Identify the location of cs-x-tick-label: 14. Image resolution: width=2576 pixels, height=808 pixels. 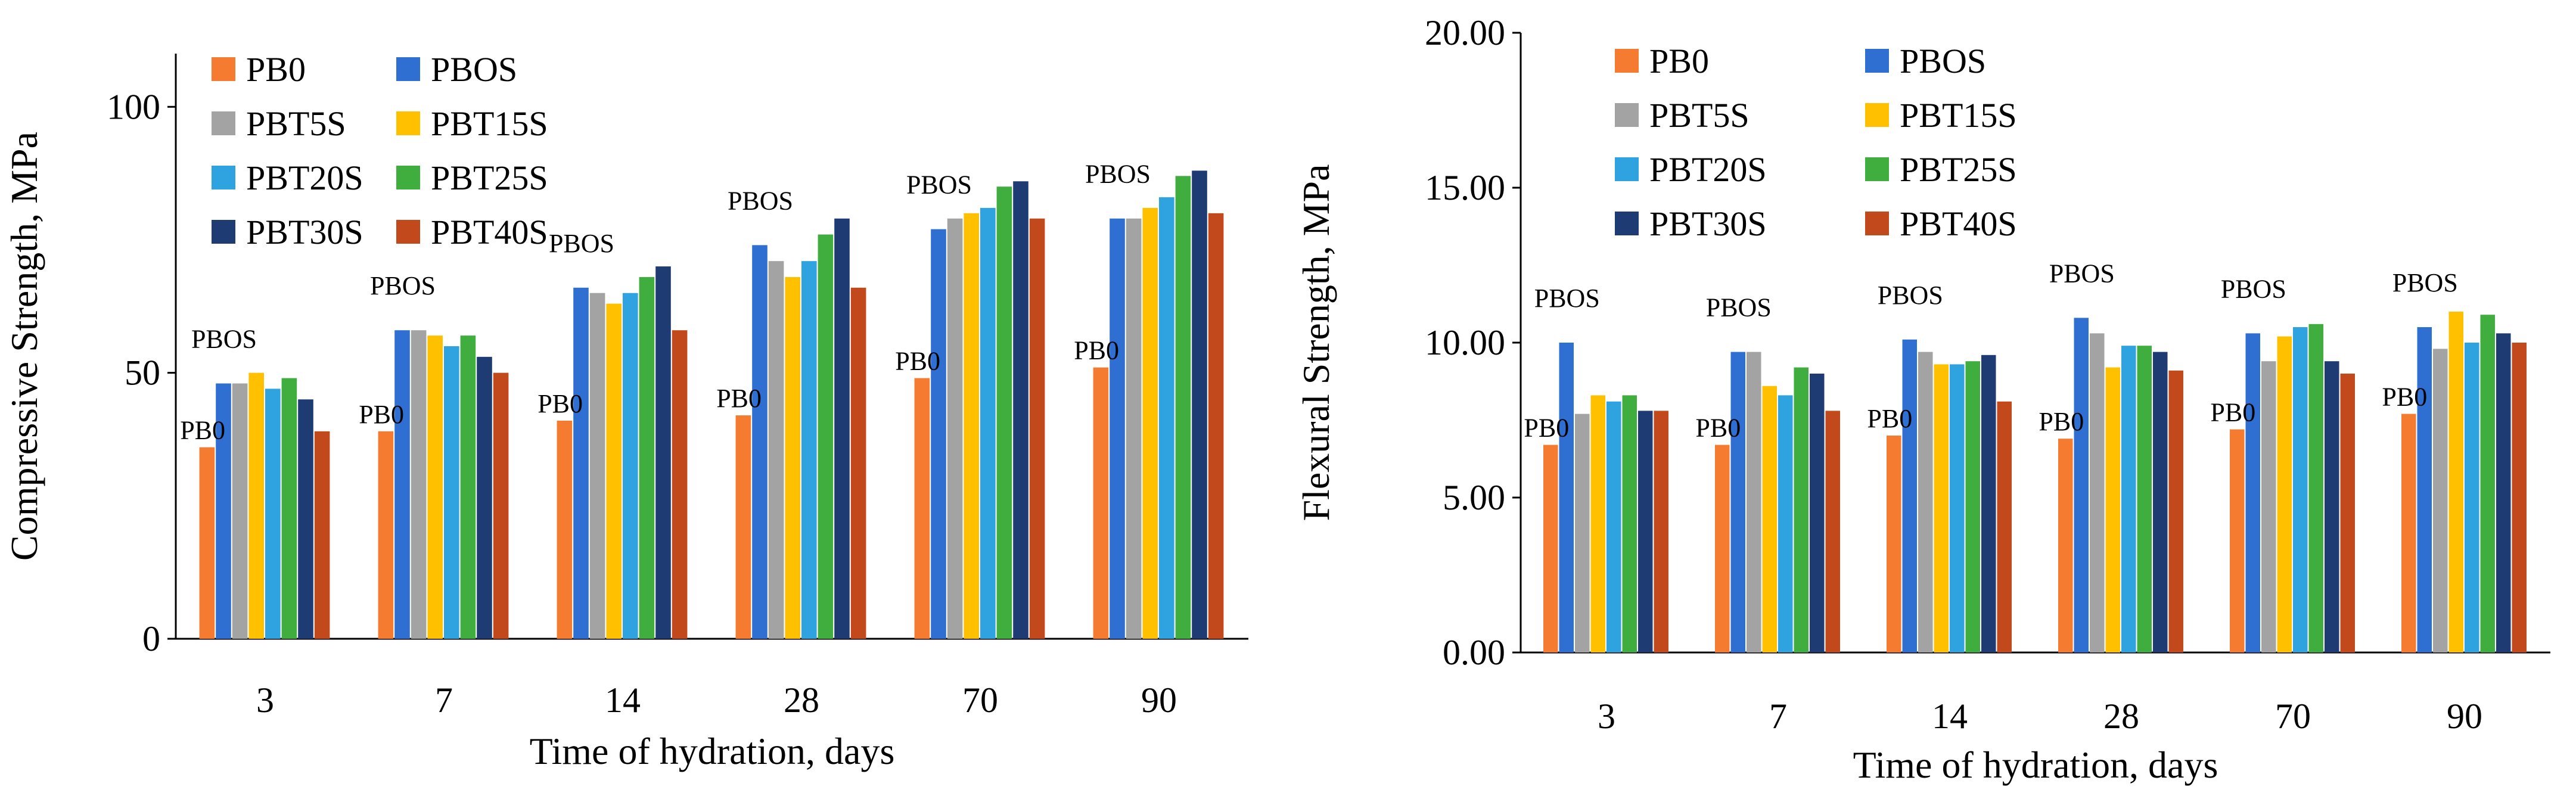
(623, 700).